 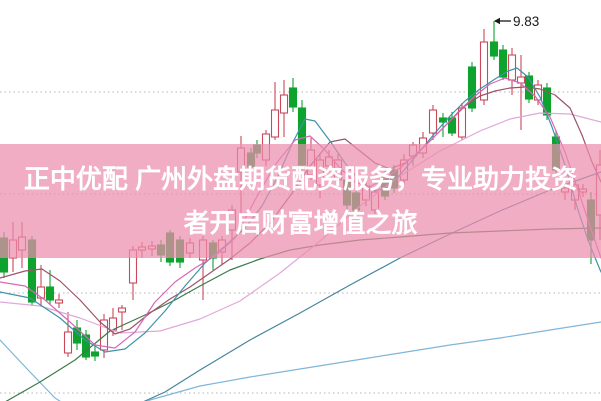 What do you see at coordinates (526, 21) in the screenshot?
I see `price-high-label: 9.83` at bounding box center [526, 21].